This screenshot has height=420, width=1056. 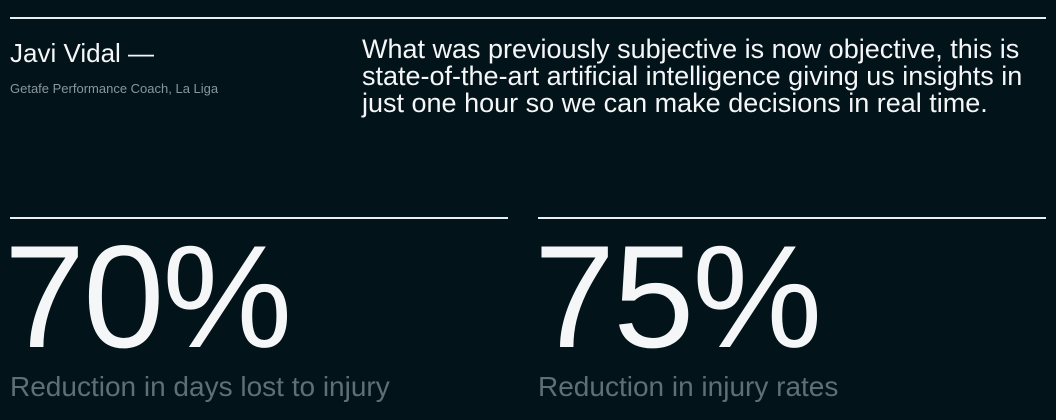 What do you see at coordinates (792, 218) in the screenshot?
I see `stat-divider-right` at bounding box center [792, 218].